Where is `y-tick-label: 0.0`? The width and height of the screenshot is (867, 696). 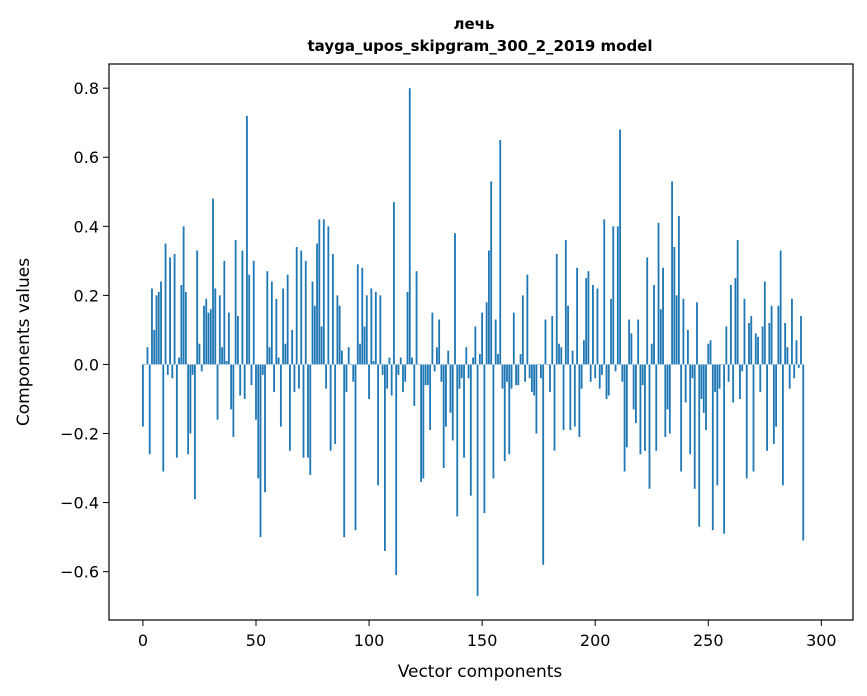
y-tick-label: 0.0 is located at coordinates (86, 364).